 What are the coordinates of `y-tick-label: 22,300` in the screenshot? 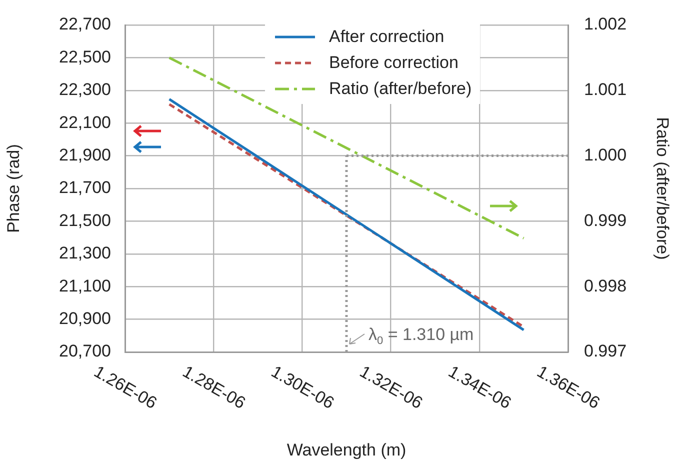 It's located at (85, 90).